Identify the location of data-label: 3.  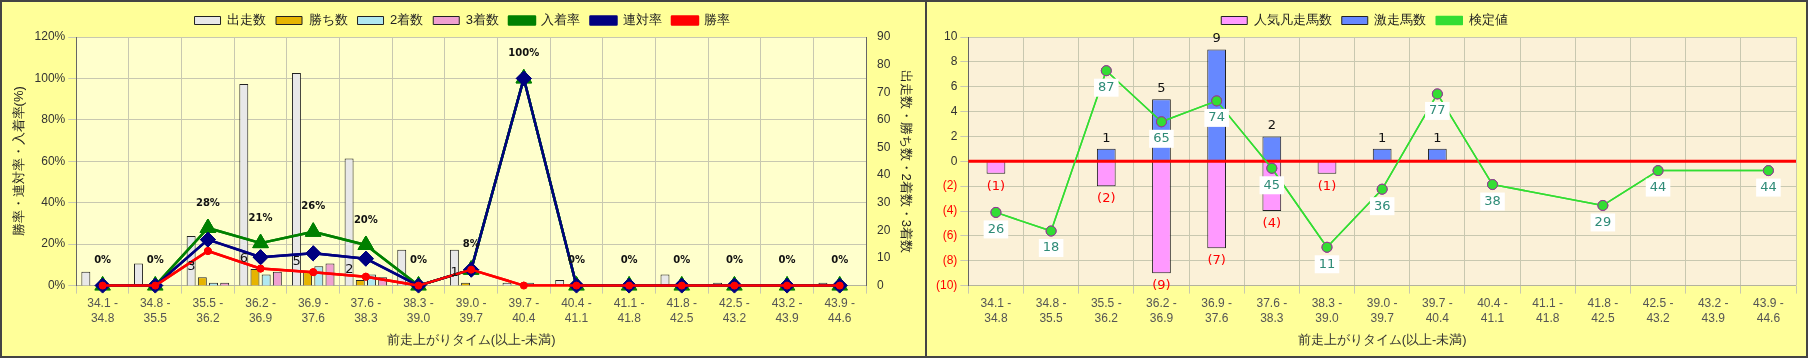
(191, 266).